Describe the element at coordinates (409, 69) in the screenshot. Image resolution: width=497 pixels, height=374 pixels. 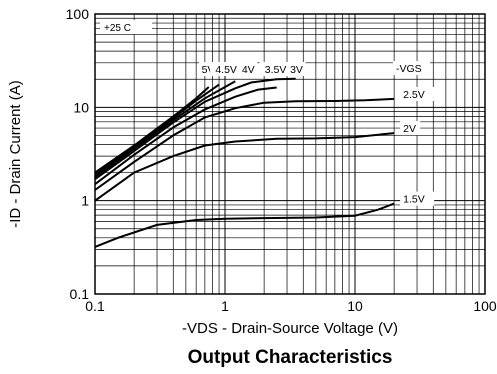
I see `legend-title: -VGS` at that location.